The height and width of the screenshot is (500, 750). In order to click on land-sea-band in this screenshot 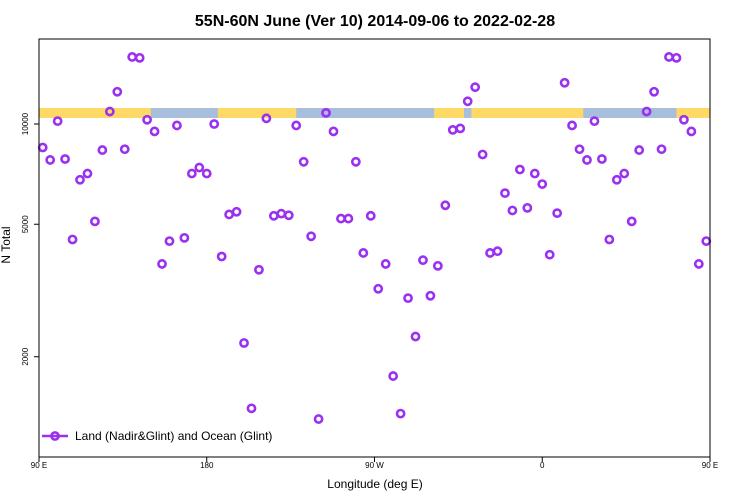, I will do `click(374, 113)`.